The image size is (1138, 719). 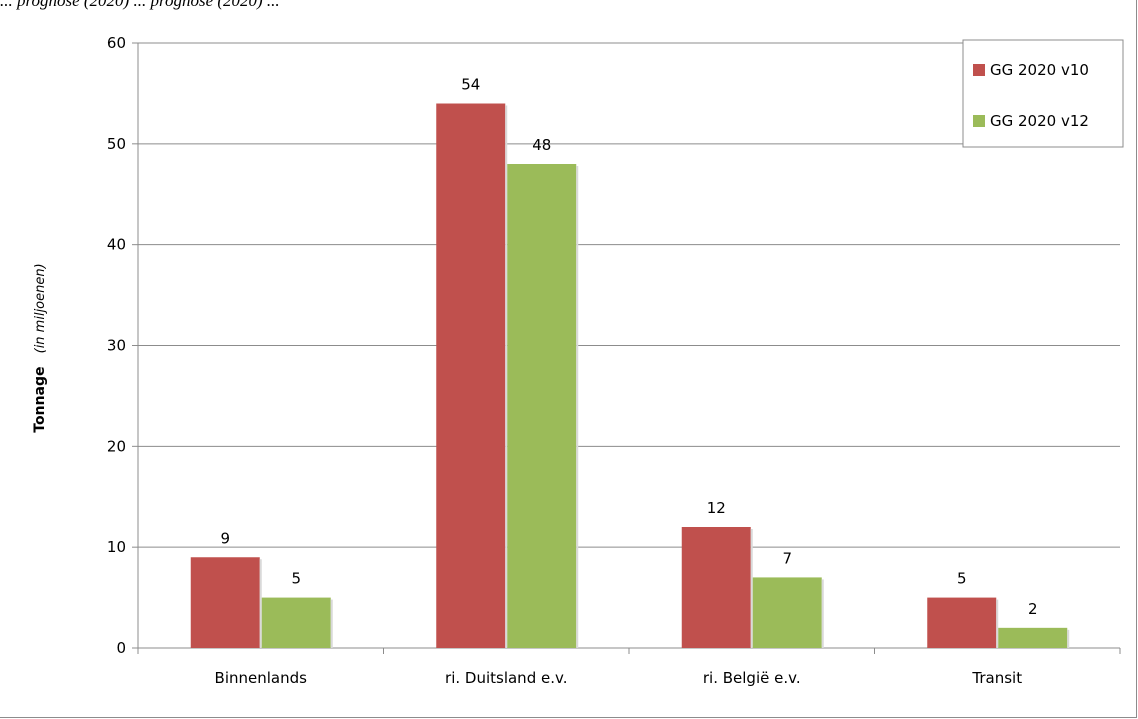 I want to click on data-label: 12, so click(x=716, y=508).